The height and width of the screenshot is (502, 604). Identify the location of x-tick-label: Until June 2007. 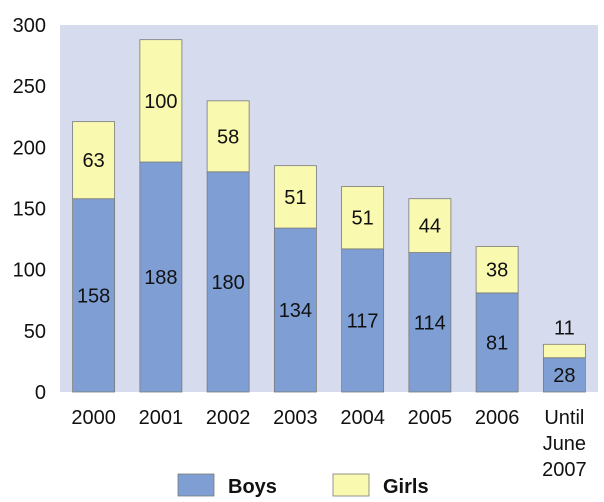
(564, 444).